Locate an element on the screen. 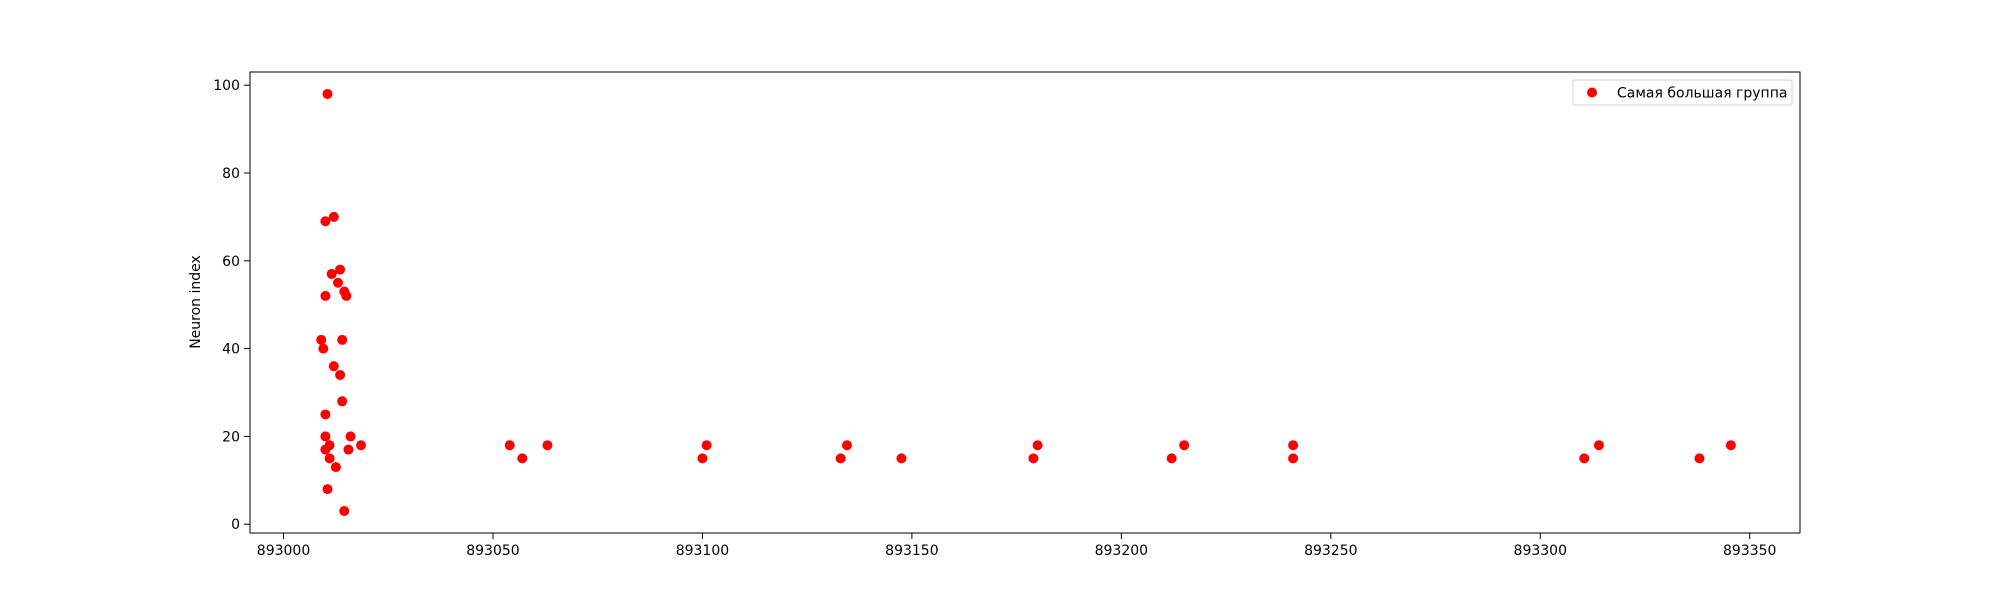 Image resolution: width=2000 pixels, height=600 pixels. x-tick-label: 893200 is located at coordinates (1121, 551).